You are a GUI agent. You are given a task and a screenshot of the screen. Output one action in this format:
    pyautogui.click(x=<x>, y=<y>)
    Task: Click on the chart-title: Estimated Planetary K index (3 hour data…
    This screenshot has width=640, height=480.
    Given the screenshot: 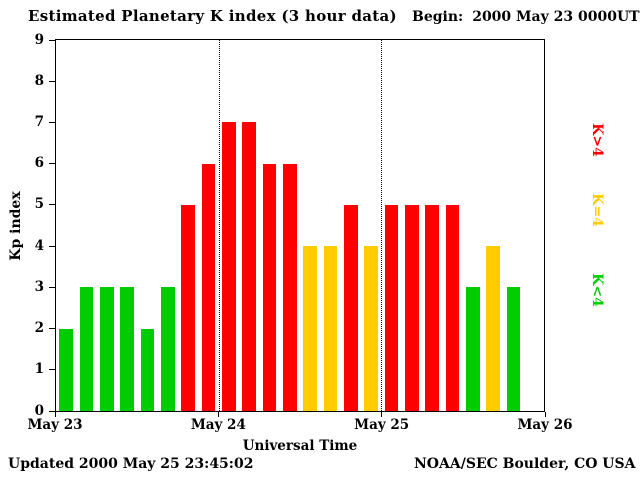 What is the action you would take?
    pyautogui.click(x=212, y=16)
    